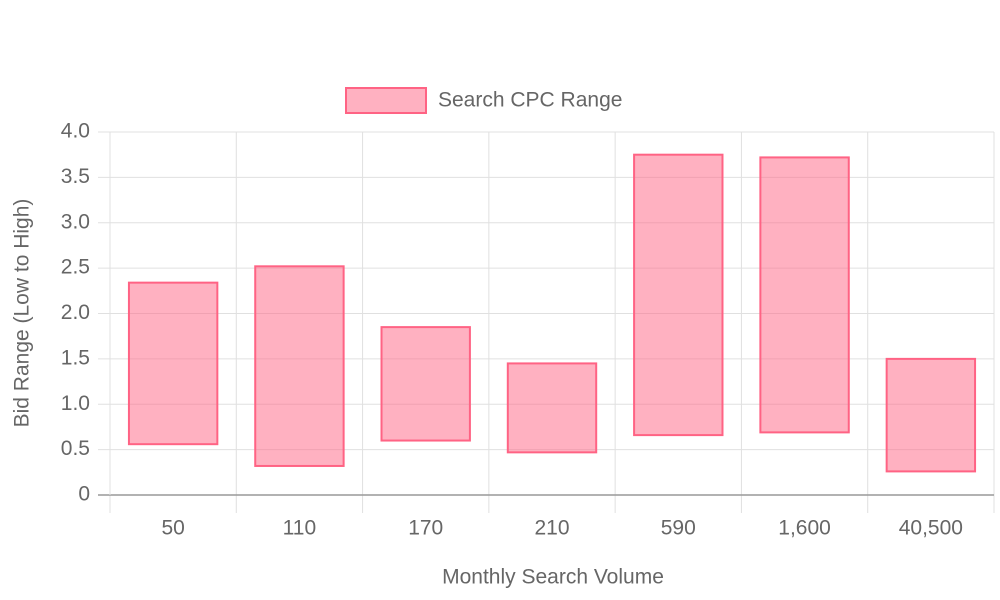 This screenshot has width=1000, height=600. Describe the element at coordinates (931, 528) in the screenshot. I see `x-tick-label: 40,500` at that location.